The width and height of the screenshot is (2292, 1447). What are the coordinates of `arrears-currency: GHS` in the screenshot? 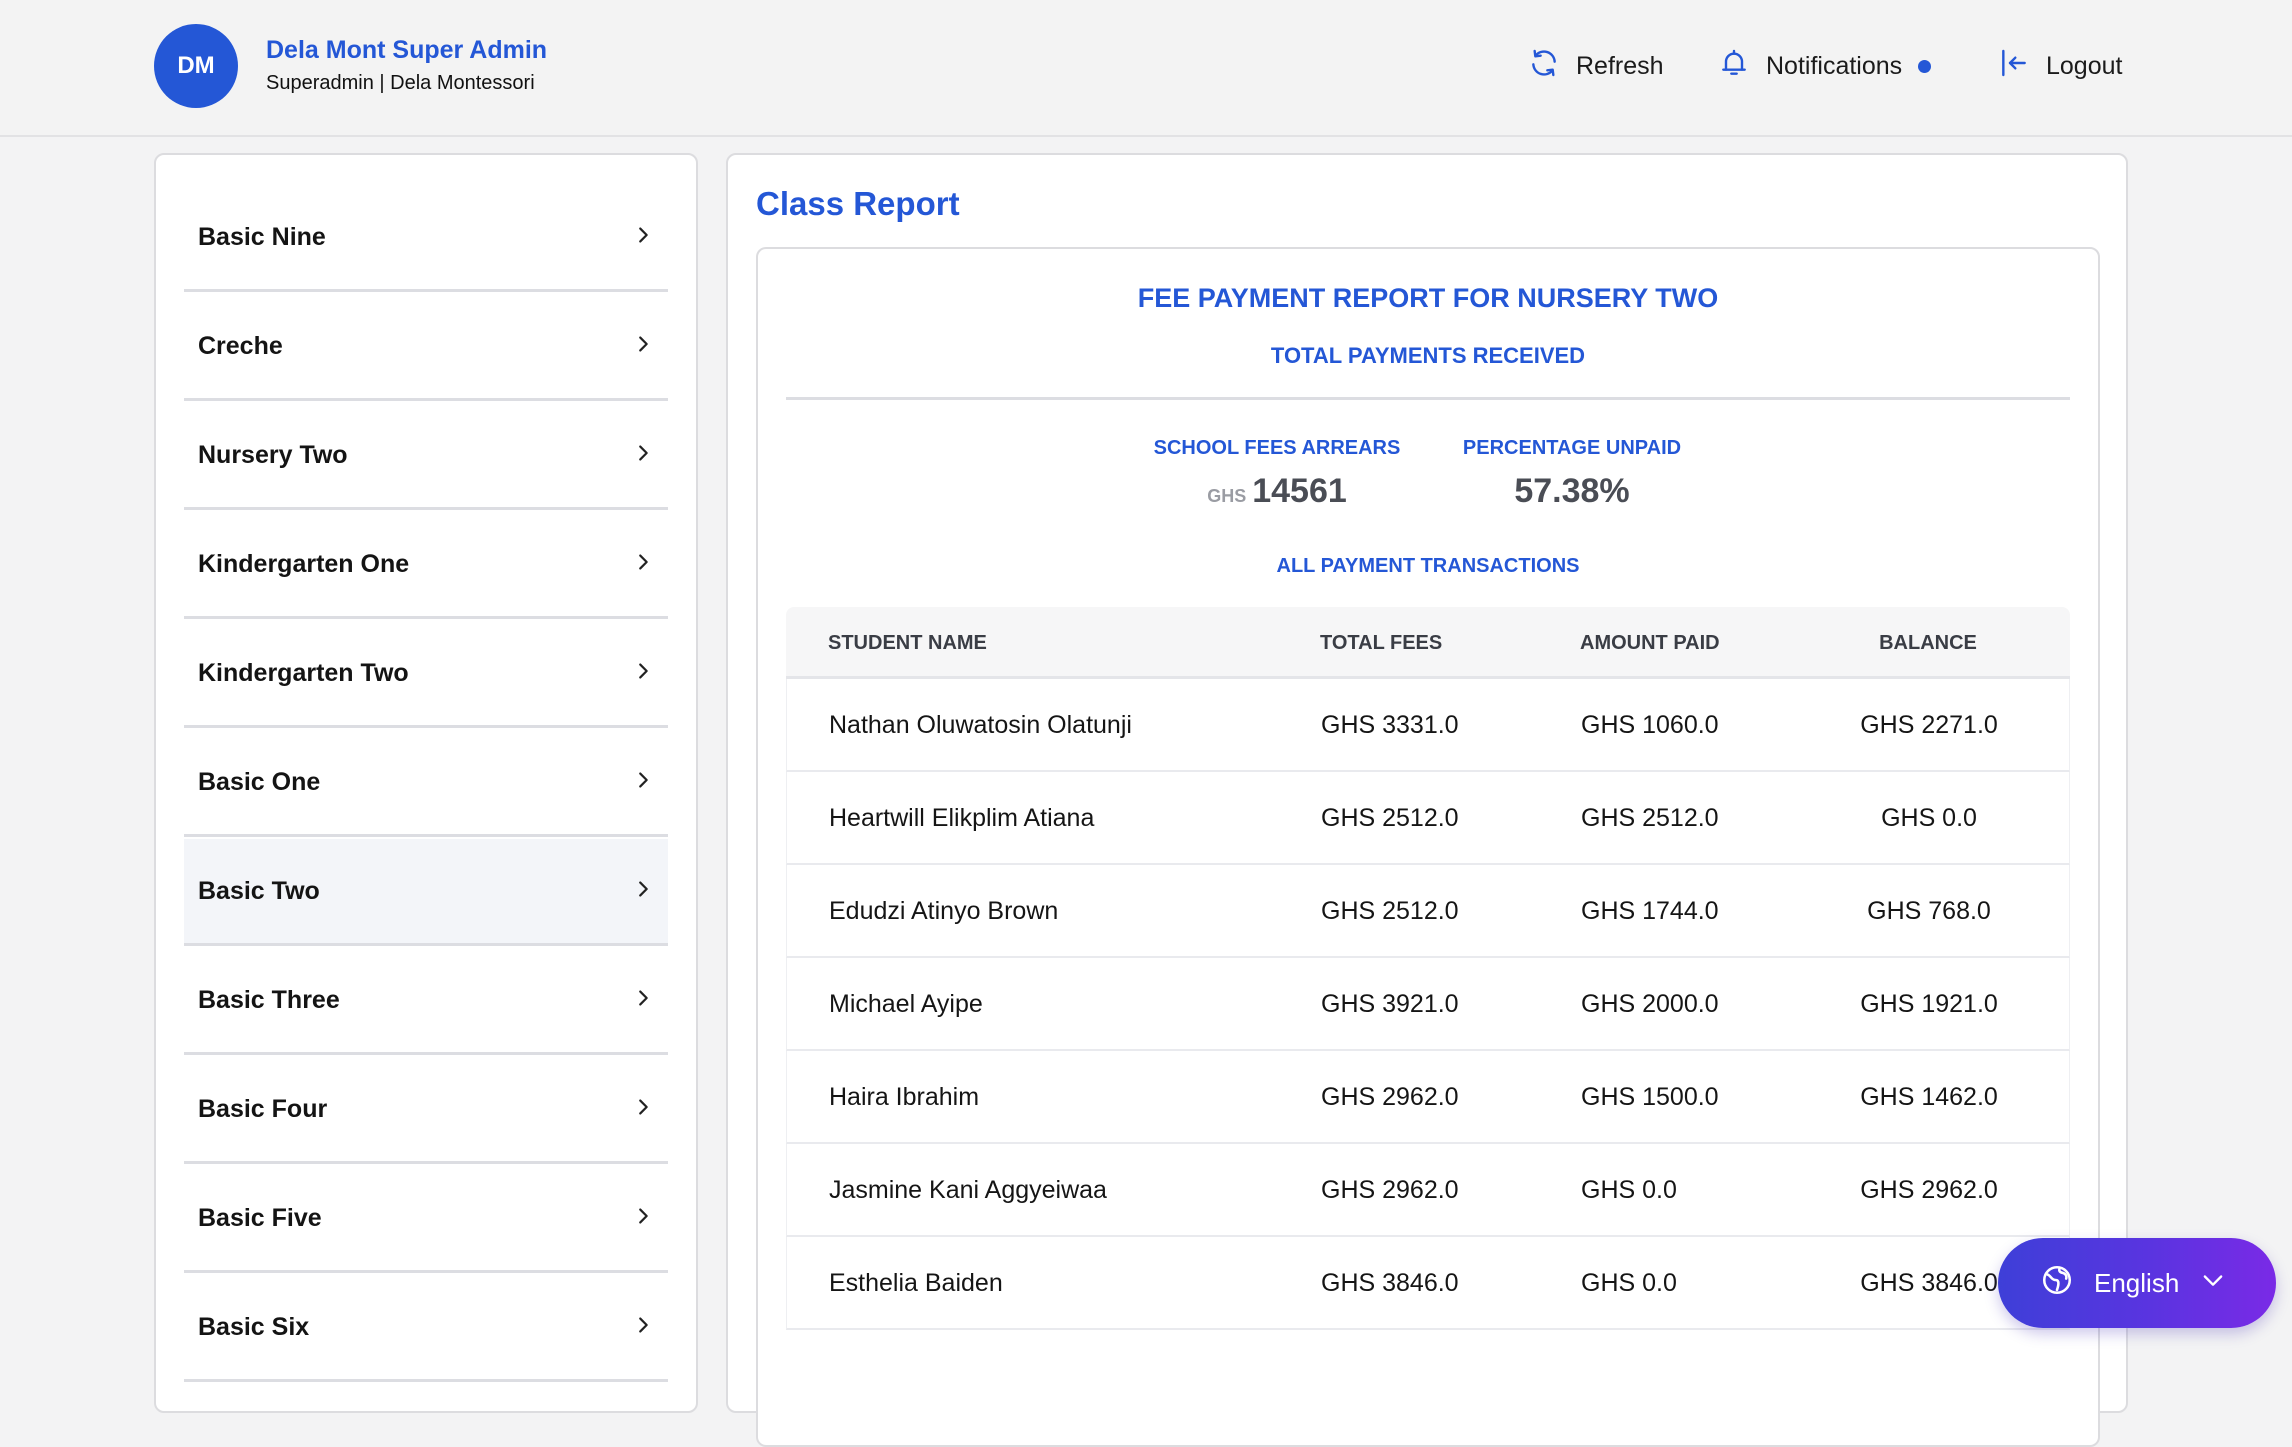 It's located at (1227, 496).